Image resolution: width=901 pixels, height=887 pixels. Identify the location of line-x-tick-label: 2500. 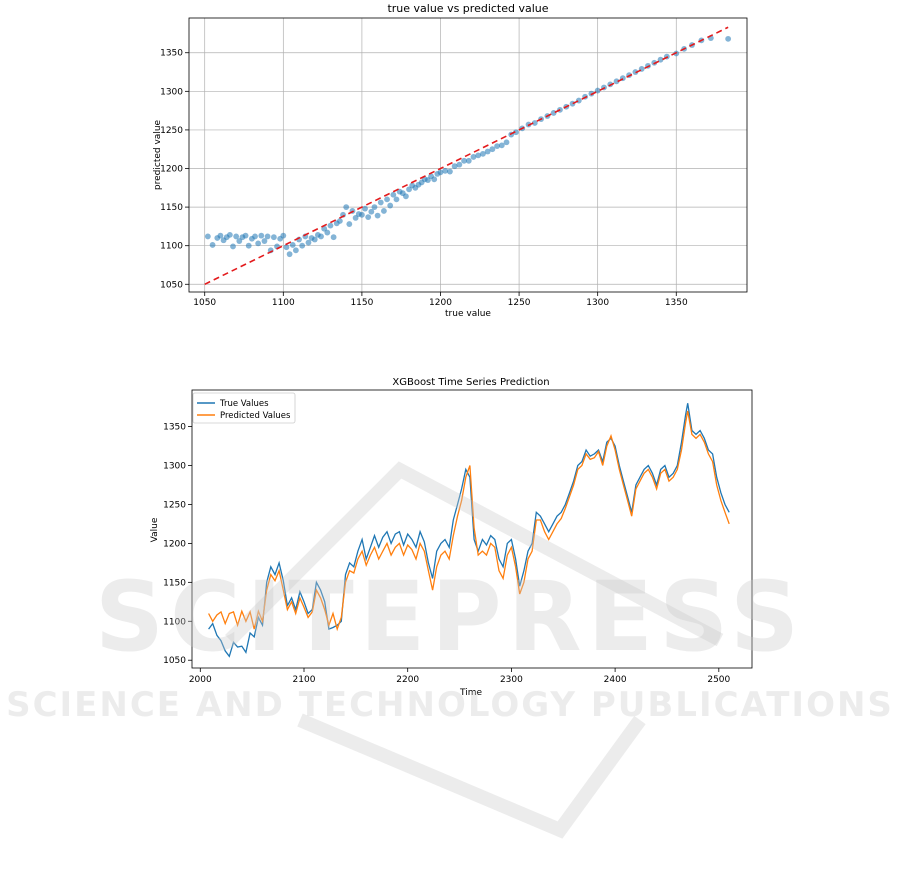
(718, 680).